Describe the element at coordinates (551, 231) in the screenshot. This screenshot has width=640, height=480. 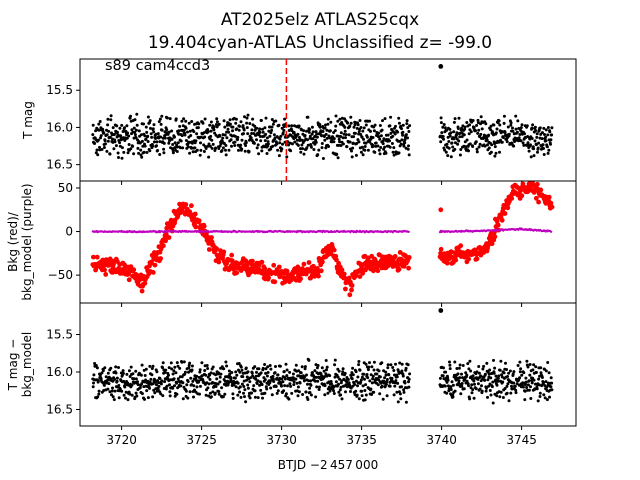
I see `data-point-bkg-bkg-model` at that location.